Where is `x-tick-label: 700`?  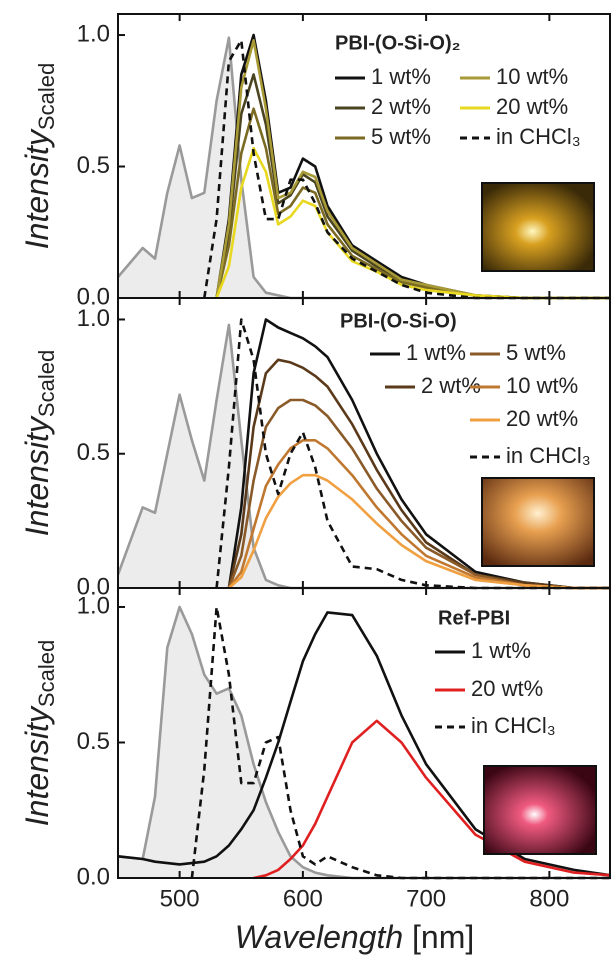 x-tick-label: 700 is located at coordinates (426, 898).